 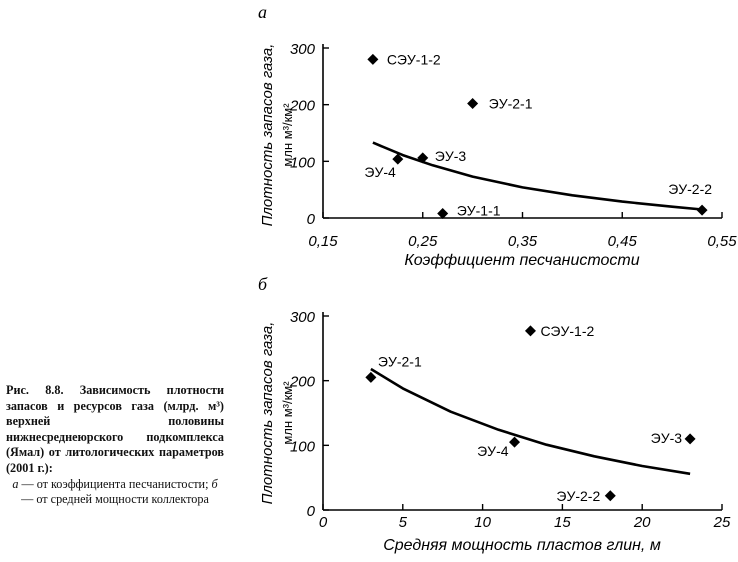 I want to click on x-tick-label: 0,55, so click(x=722, y=241).